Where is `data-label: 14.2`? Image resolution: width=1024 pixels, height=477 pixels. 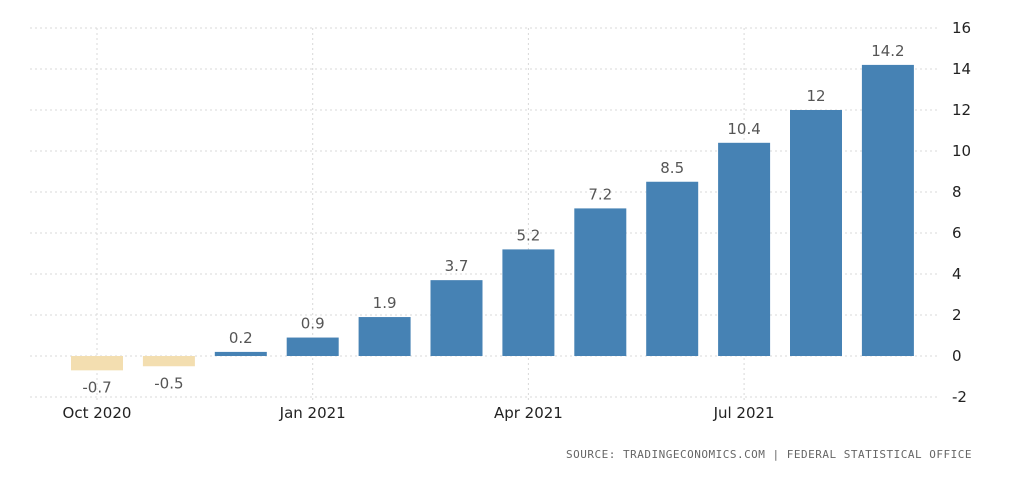
data-label: 14.2 is located at coordinates (887, 51).